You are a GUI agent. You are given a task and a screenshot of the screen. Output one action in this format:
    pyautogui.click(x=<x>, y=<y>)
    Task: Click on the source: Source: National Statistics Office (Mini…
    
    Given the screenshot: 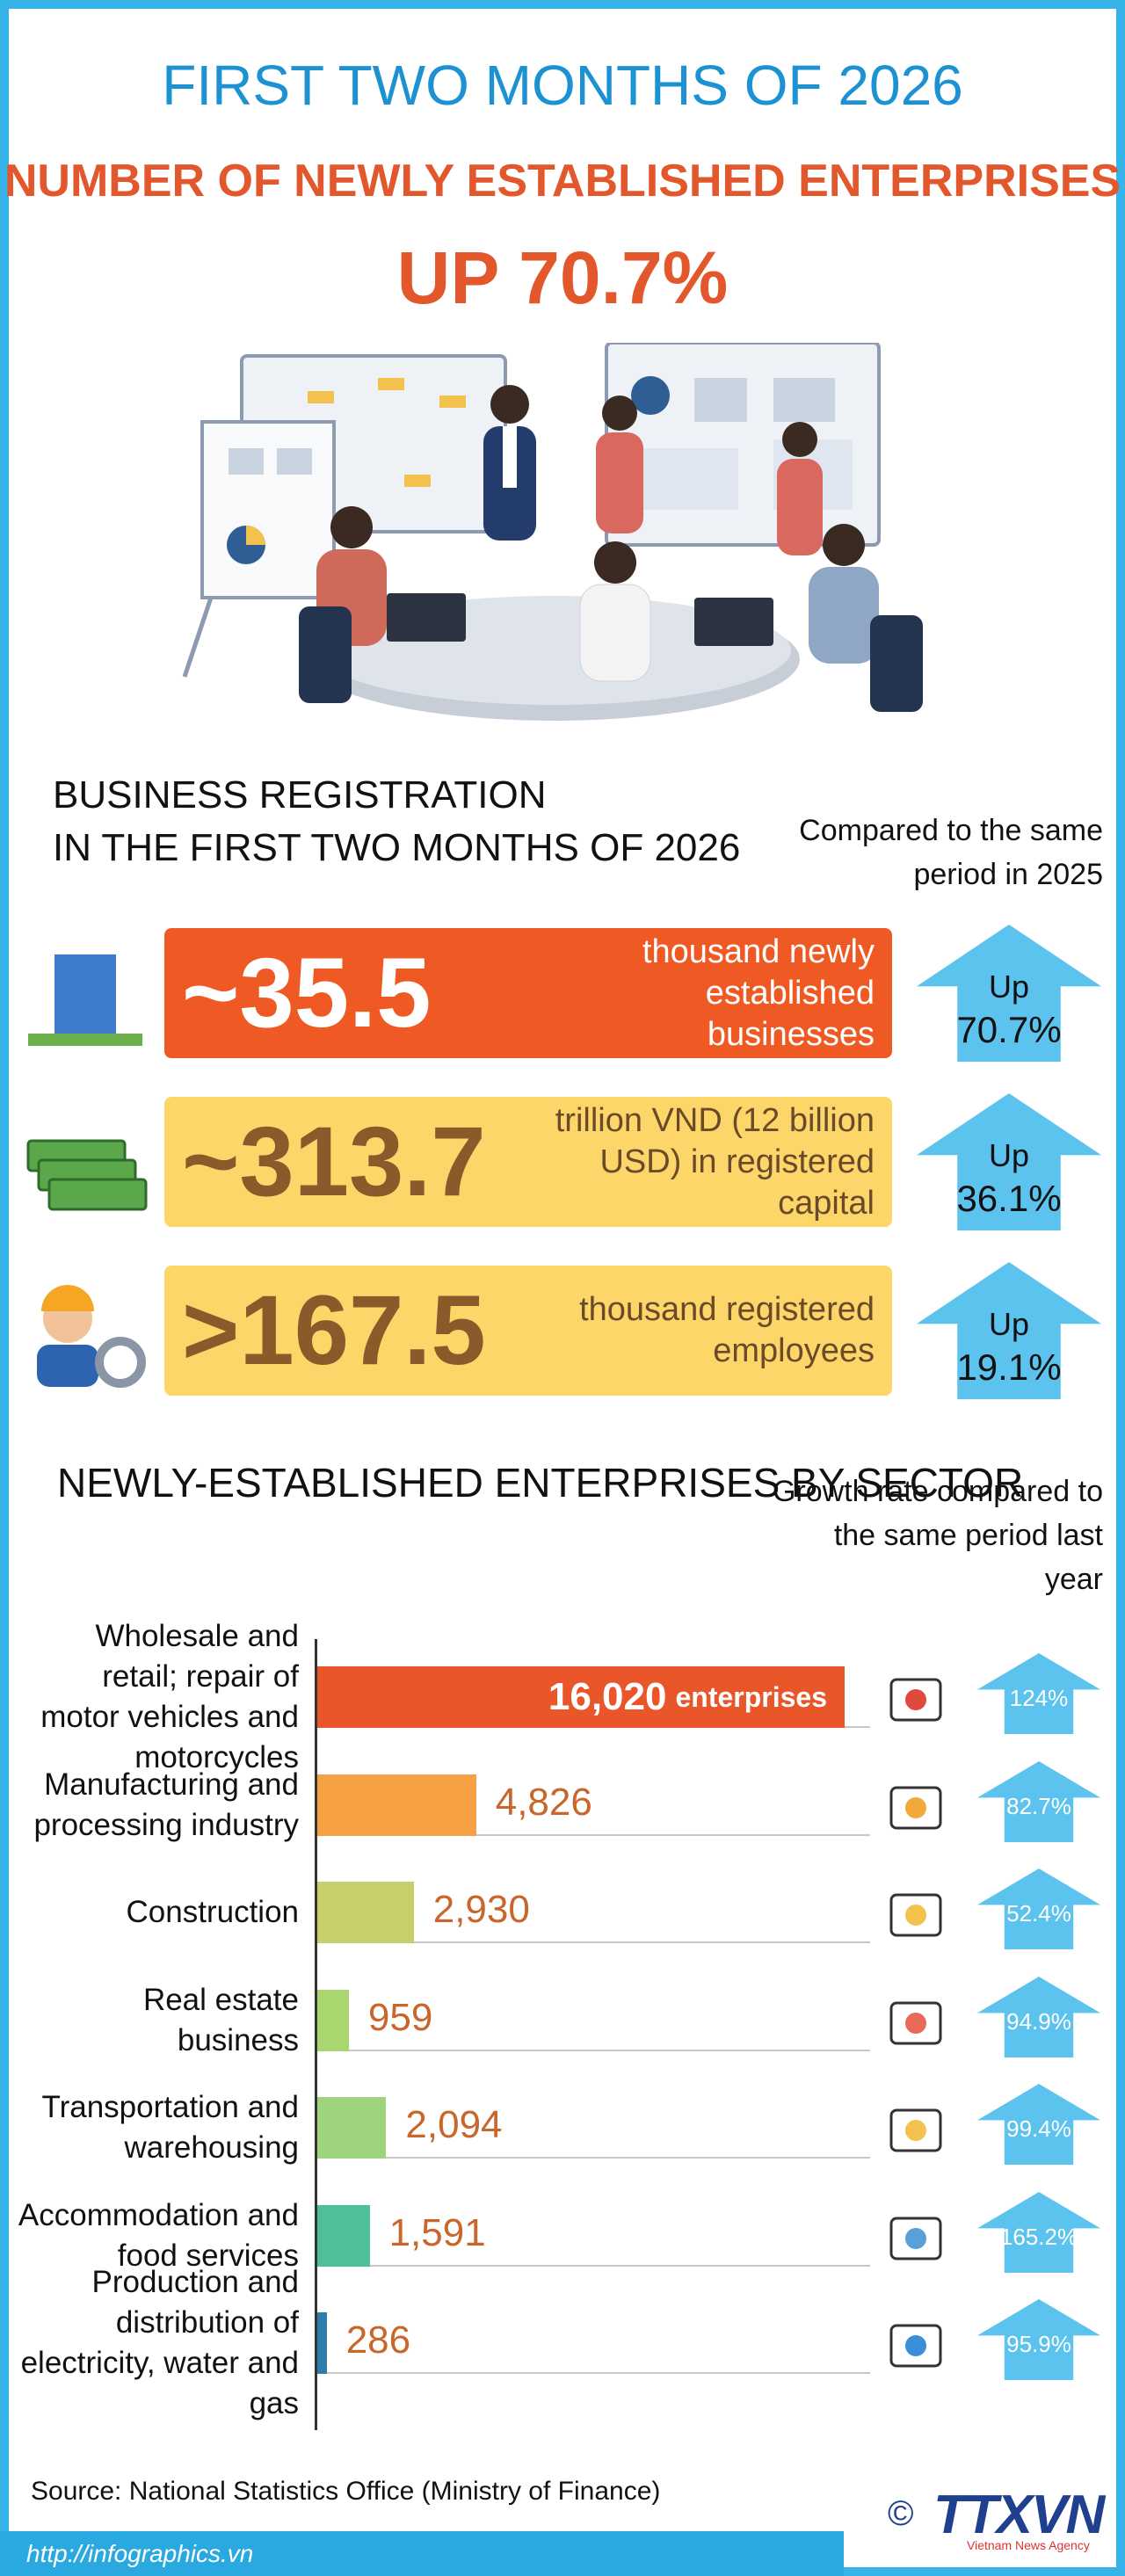 What is the action you would take?
    pyautogui.click(x=346, y=2491)
    